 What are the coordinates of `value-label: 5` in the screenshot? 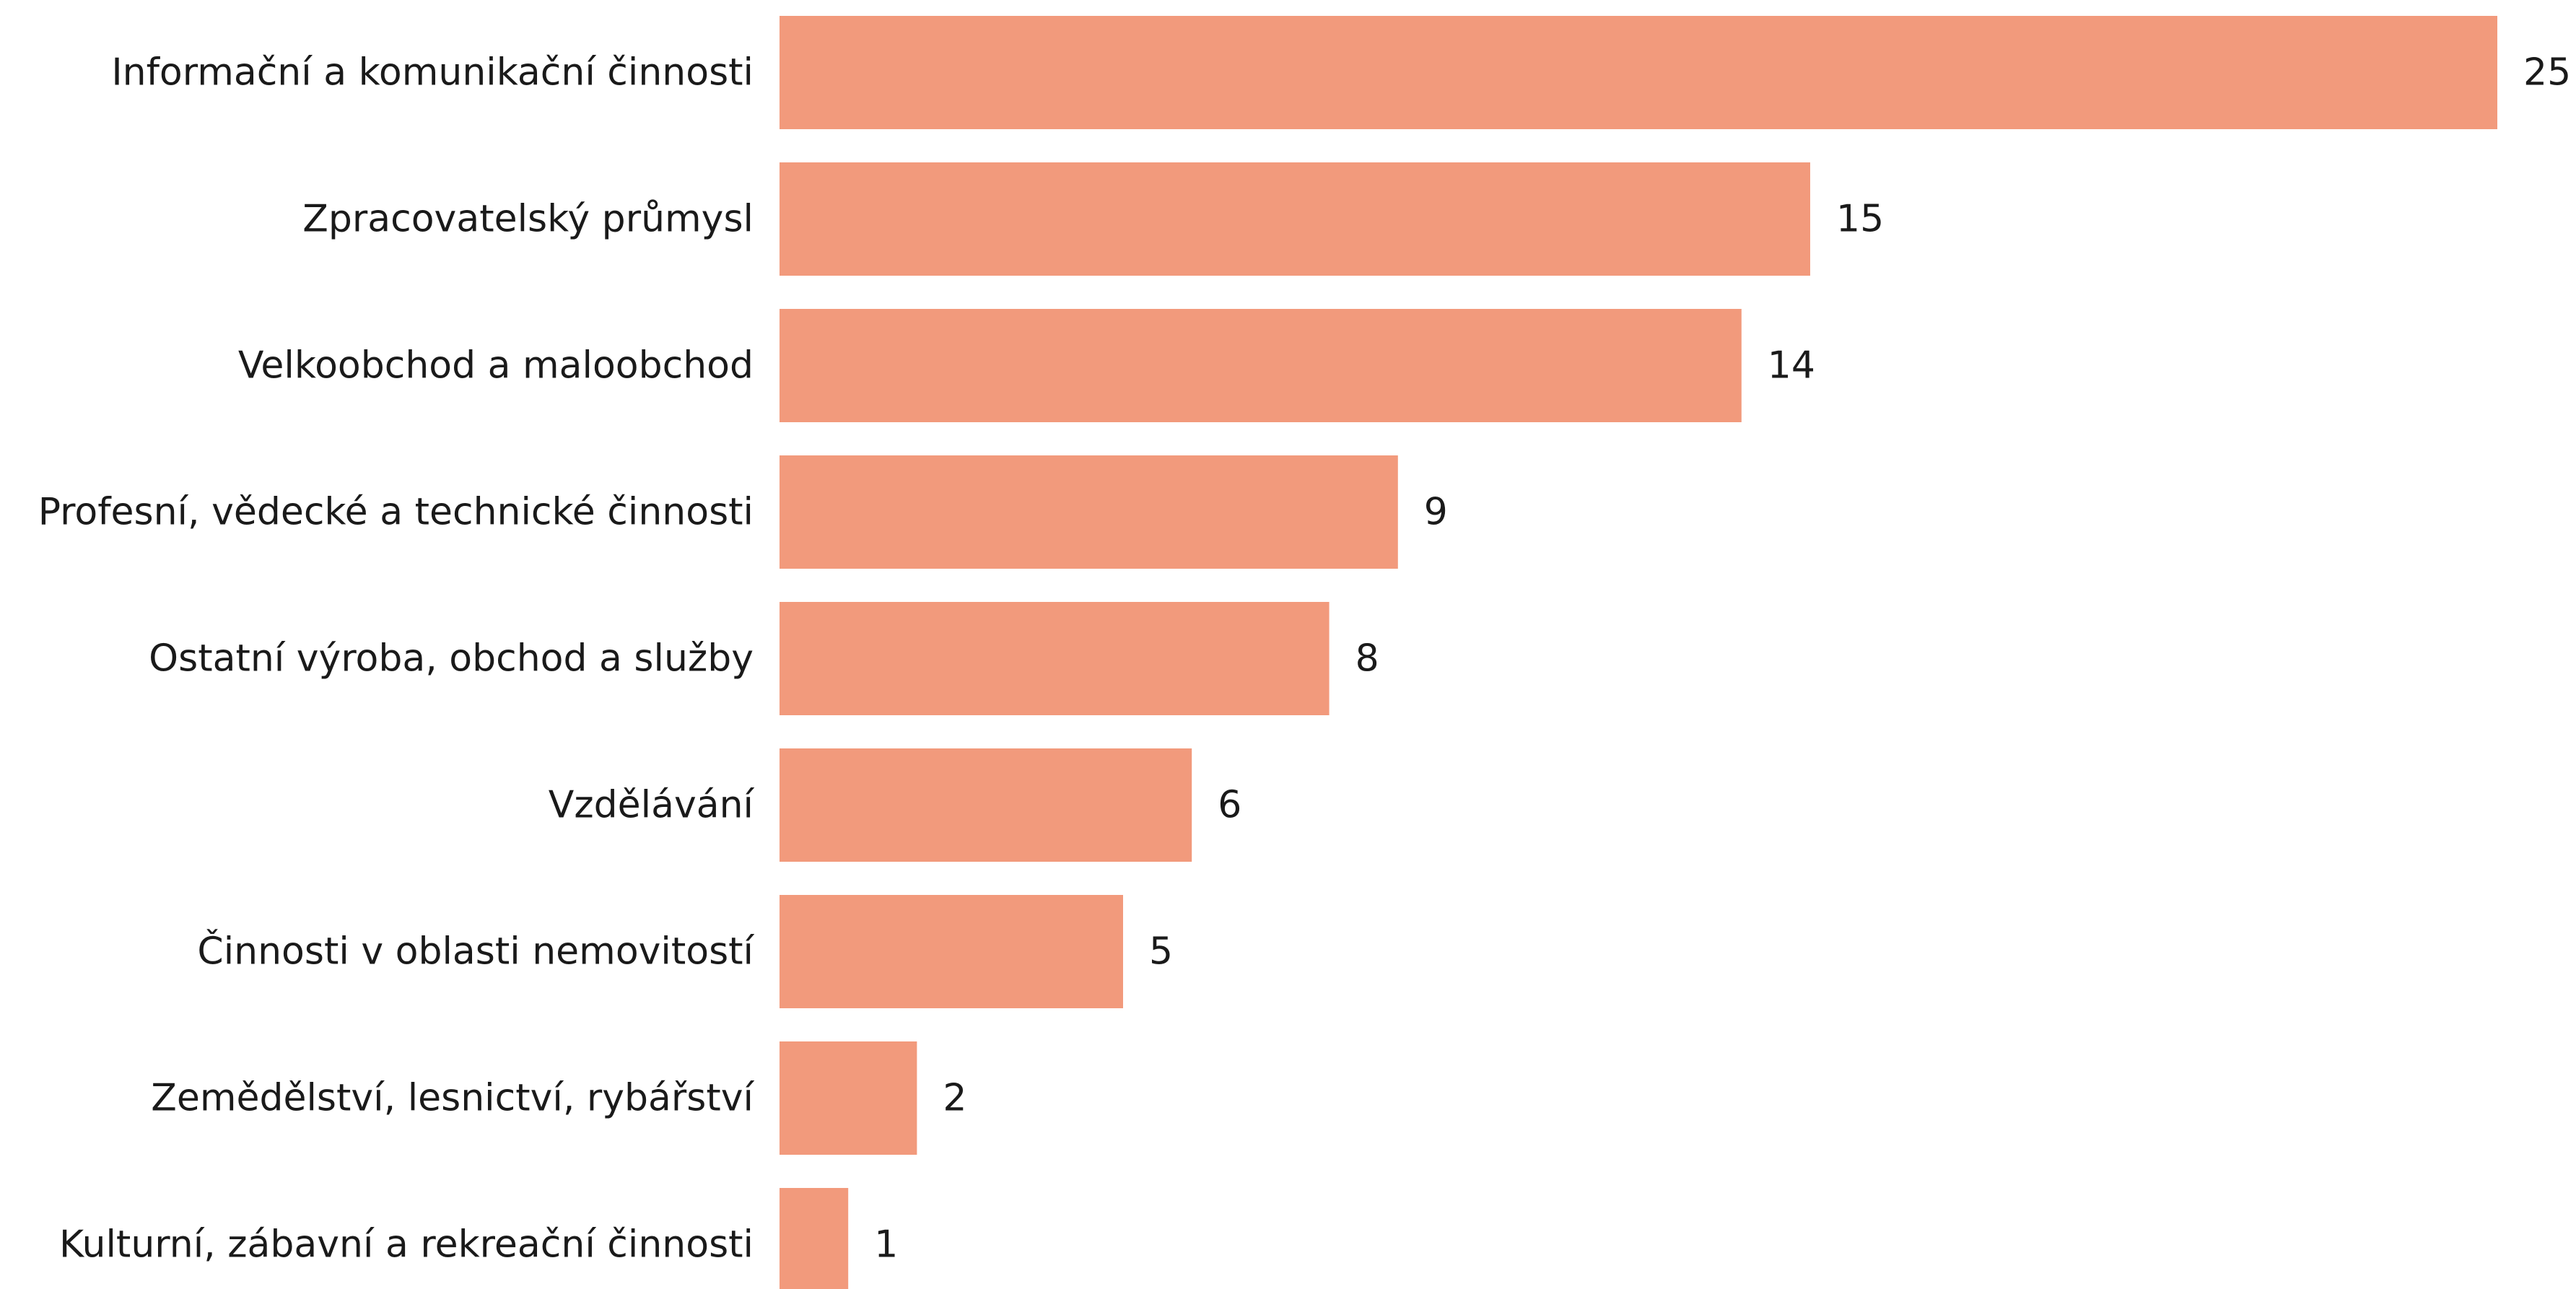 It's located at (1161, 952).